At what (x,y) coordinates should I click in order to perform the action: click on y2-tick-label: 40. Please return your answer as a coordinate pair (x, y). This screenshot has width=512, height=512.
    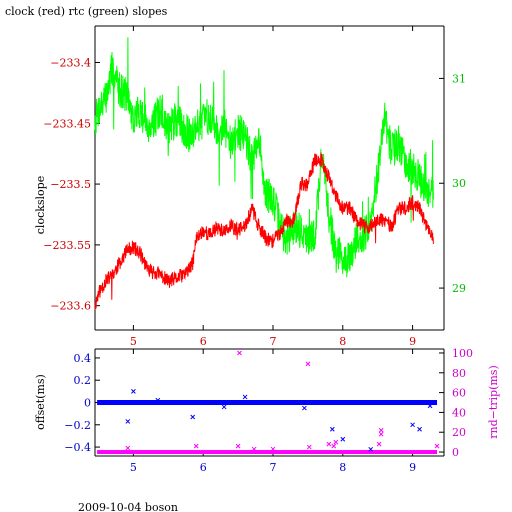
    Looking at the image, I should click on (459, 412).